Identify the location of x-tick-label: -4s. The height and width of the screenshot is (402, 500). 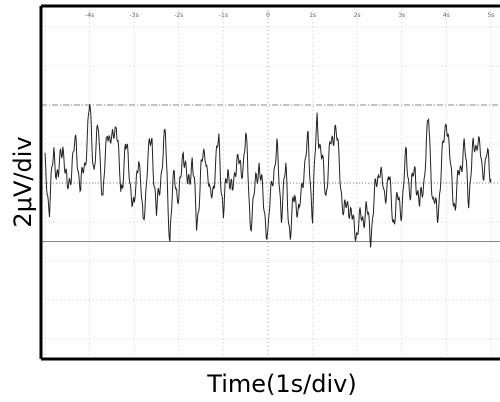
(89, 15).